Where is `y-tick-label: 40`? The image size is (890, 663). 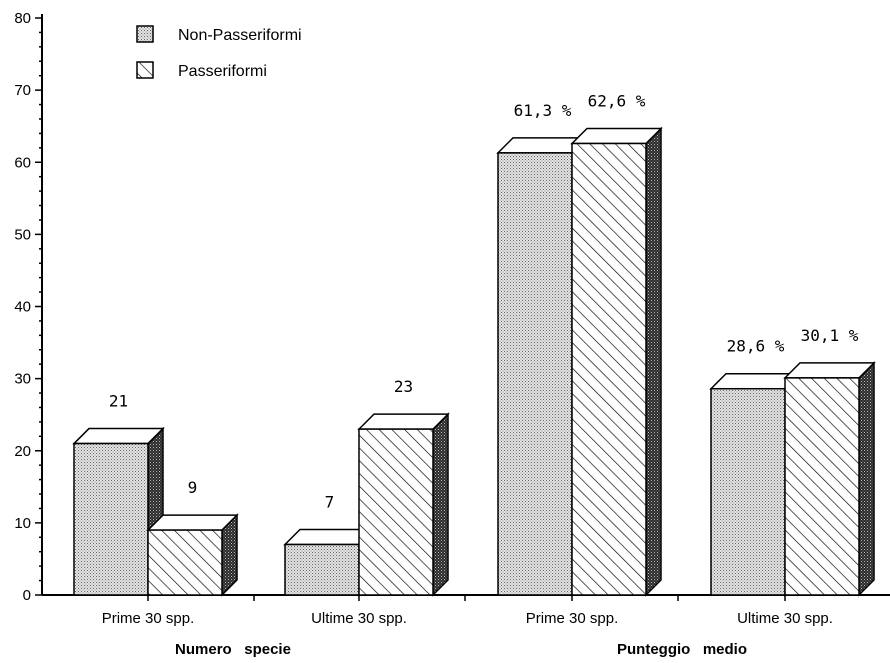
y-tick-label: 40 is located at coordinates (22, 307).